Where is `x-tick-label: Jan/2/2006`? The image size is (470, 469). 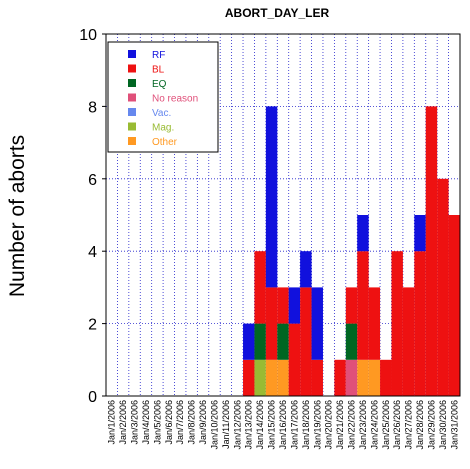 x-tick-label: Jan/2/2006 is located at coordinates (123, 422).